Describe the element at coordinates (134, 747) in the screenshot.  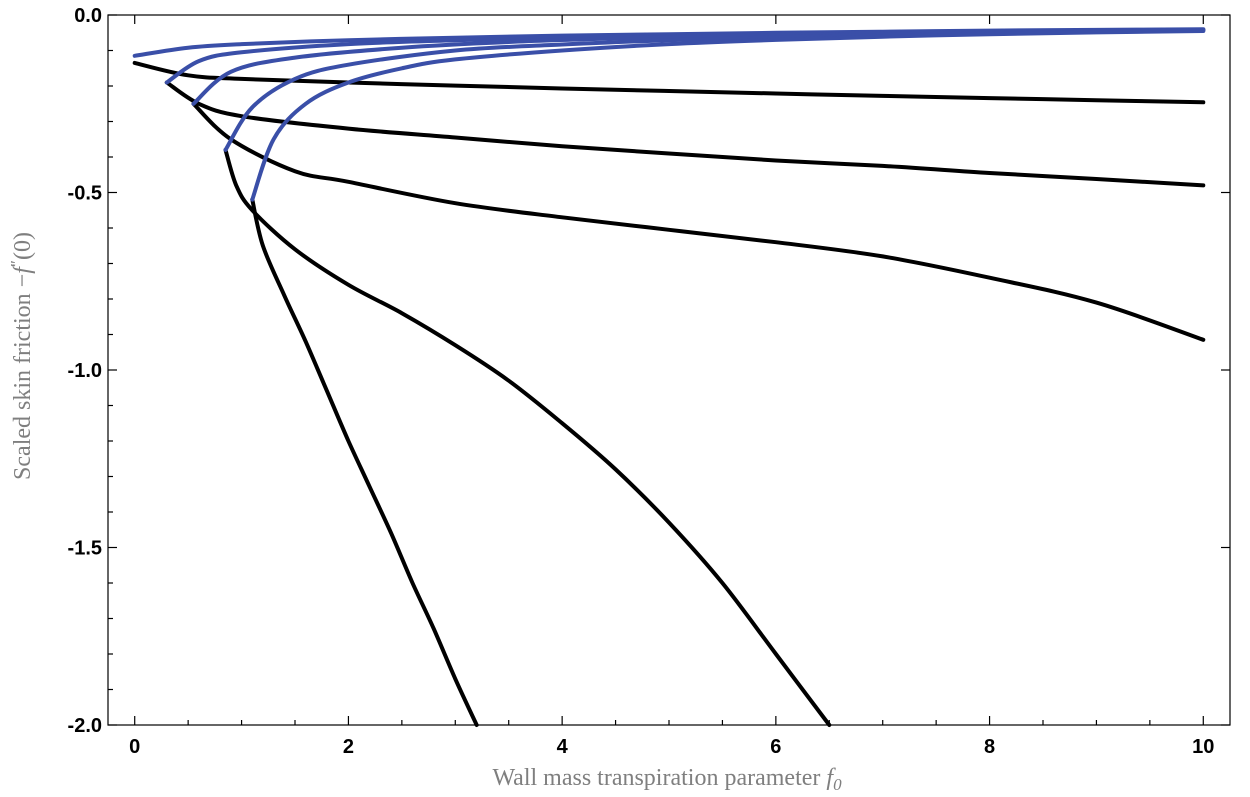
I see `x-tick-label: 0` at that location.